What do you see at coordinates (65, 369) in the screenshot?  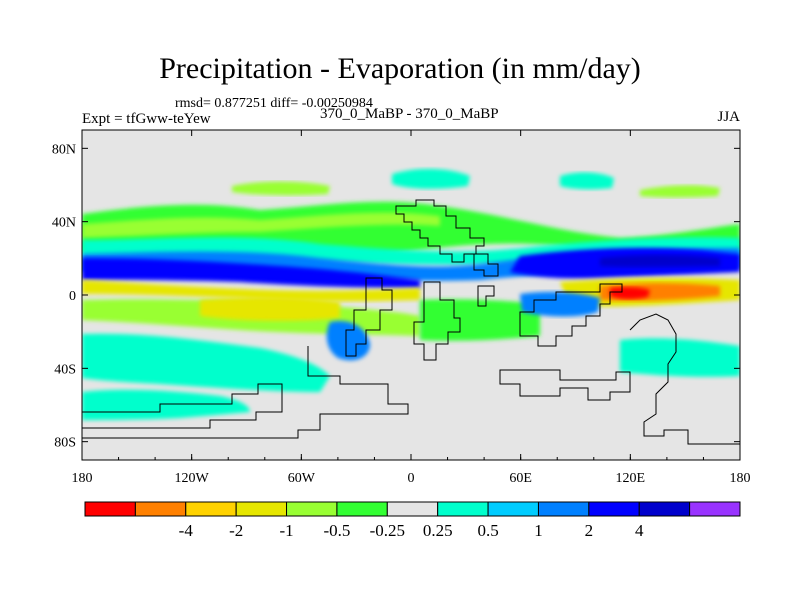 I see `y-tick-label: 40S` at bounding box center [65, 369].